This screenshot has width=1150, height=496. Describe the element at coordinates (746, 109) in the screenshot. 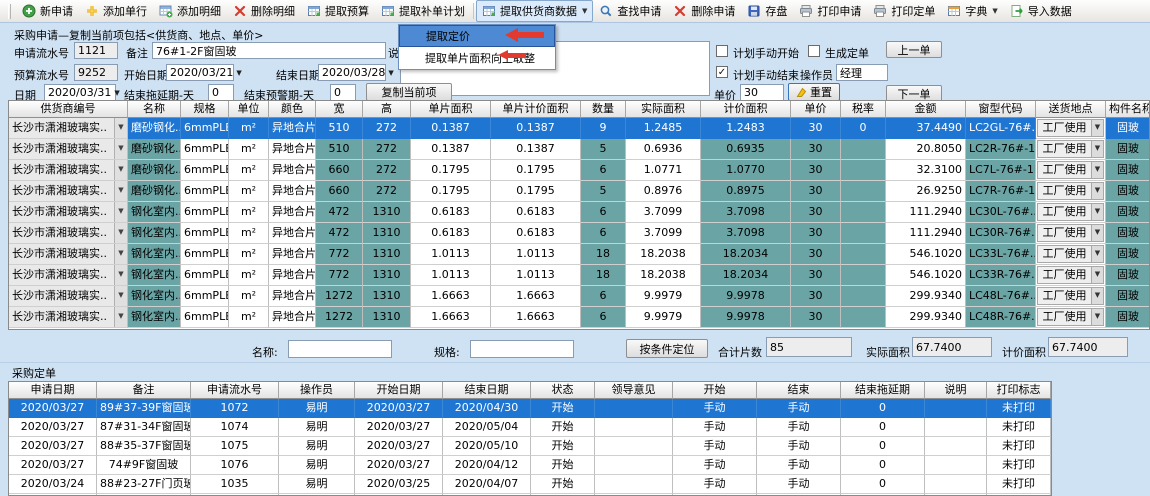

I see `column-header-price_area: 计价面积` at that location.